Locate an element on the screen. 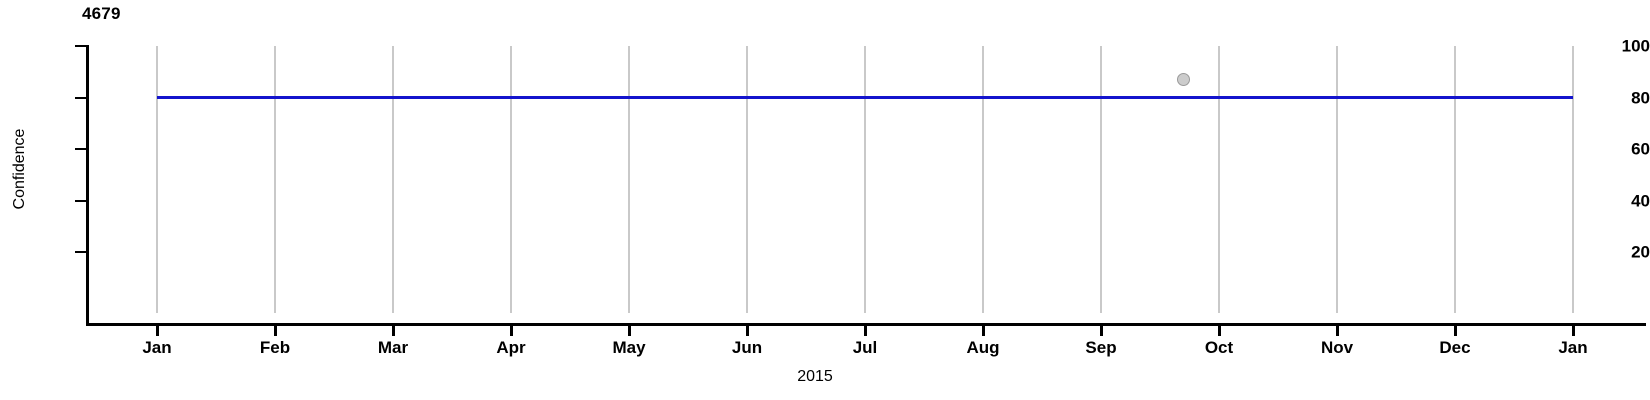 The width and height of the screenshot is (1650, 400). x-tick-label: Mar is located at coordinates (393, 347).